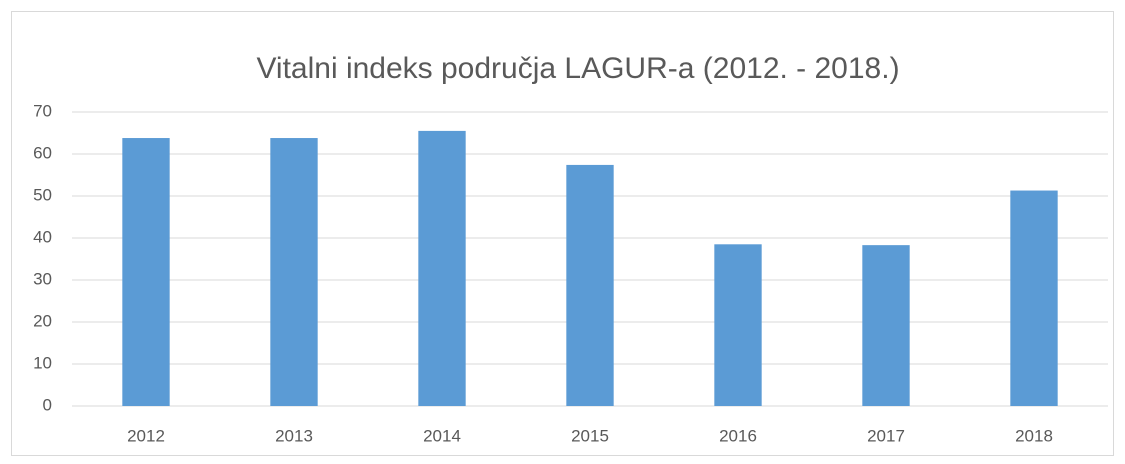 The width and height of the screenshot is (1125, 464). Describe the element at coordinates (42, 152) in the screenshot. I see `y-tick-label: 60` at that location.